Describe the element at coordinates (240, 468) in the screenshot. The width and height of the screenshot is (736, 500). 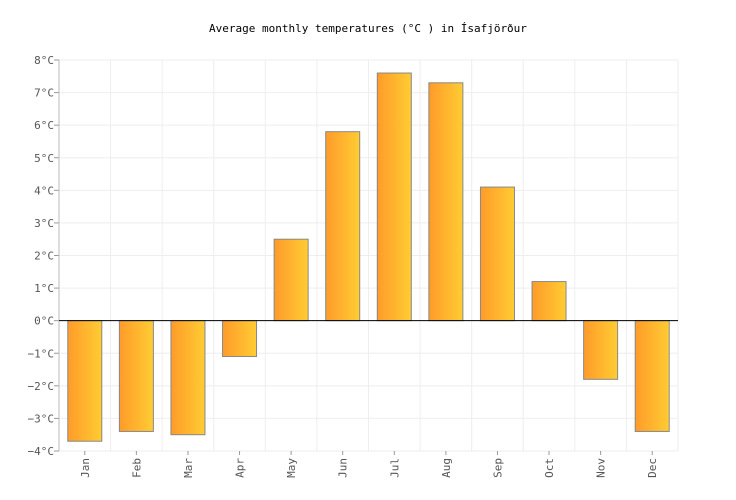
I see `x-tick-label: Apr` at that location.